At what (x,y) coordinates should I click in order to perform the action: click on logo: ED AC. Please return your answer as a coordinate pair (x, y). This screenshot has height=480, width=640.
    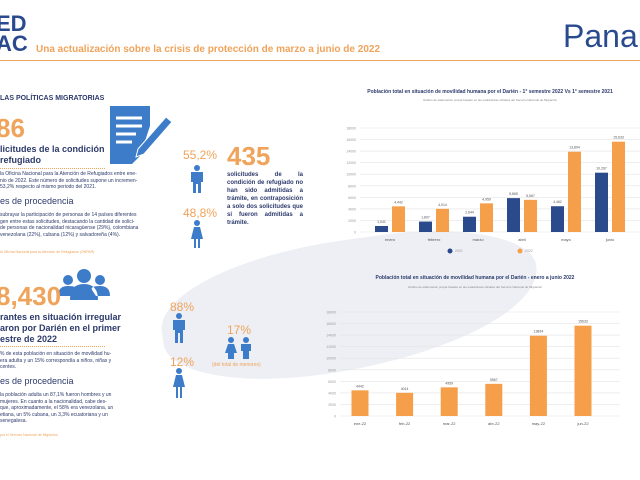
    Looking at the image, I should click on (14, 33).